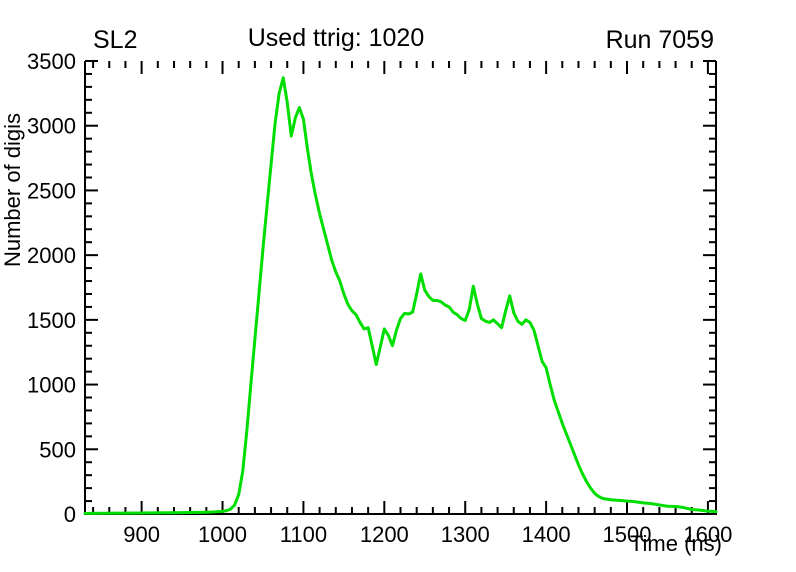 The height and width of the screenshot is (572, 796). Describe the element at coordinates (222, 534) in the screenshot. I see `x-tick-label: 1000` at that location.